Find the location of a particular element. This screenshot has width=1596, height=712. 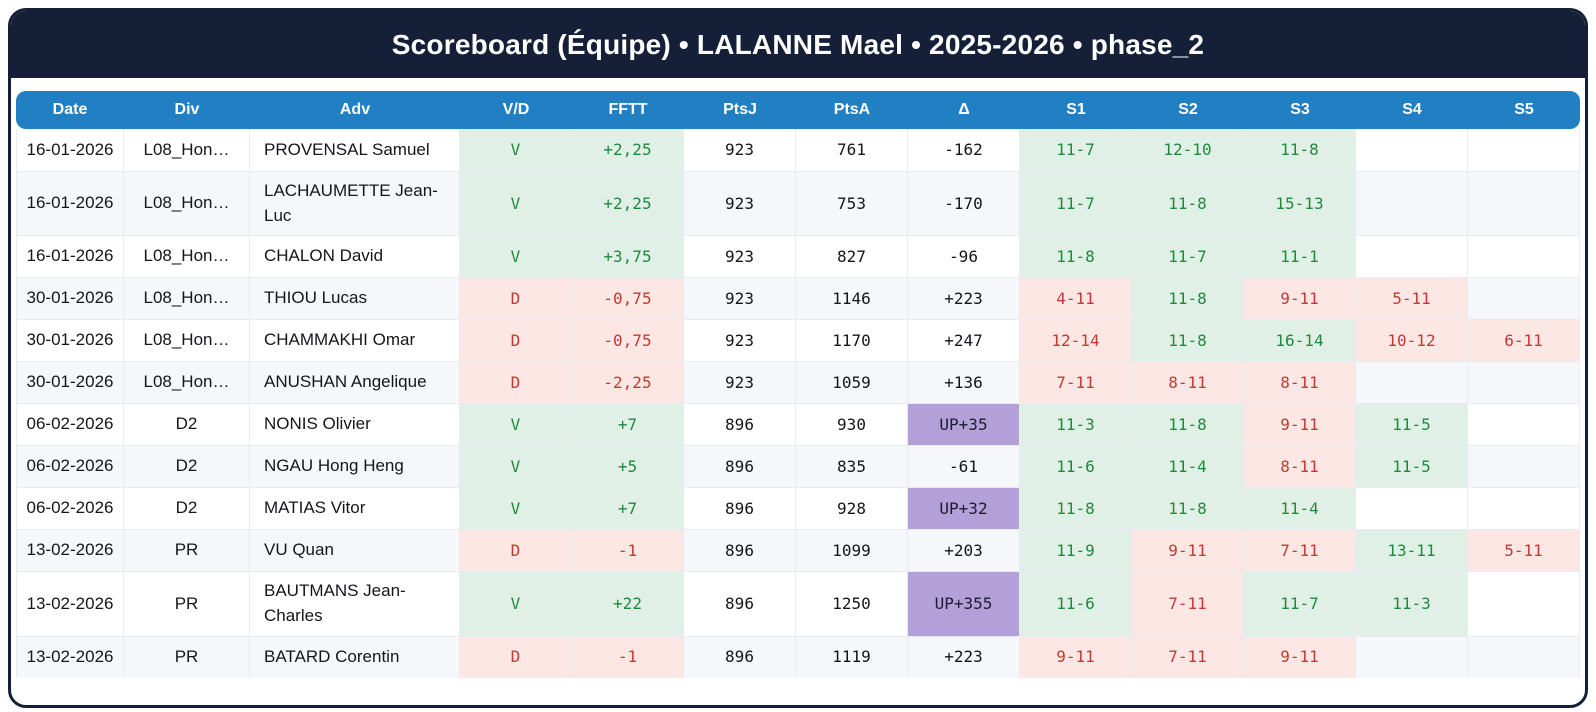

set-1-cell: 12-14 is located at coordinates (1076, 340).